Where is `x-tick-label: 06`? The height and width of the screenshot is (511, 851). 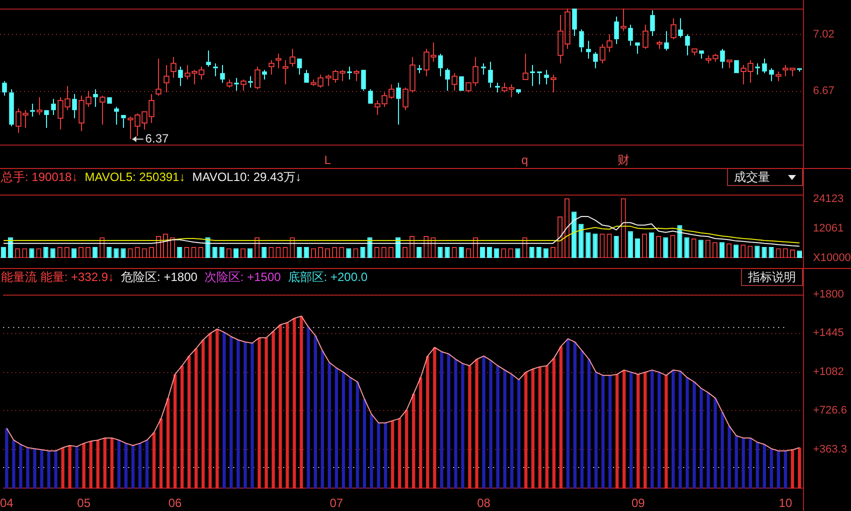
x-tick-label: 06 is located at coordinates (175, 503).